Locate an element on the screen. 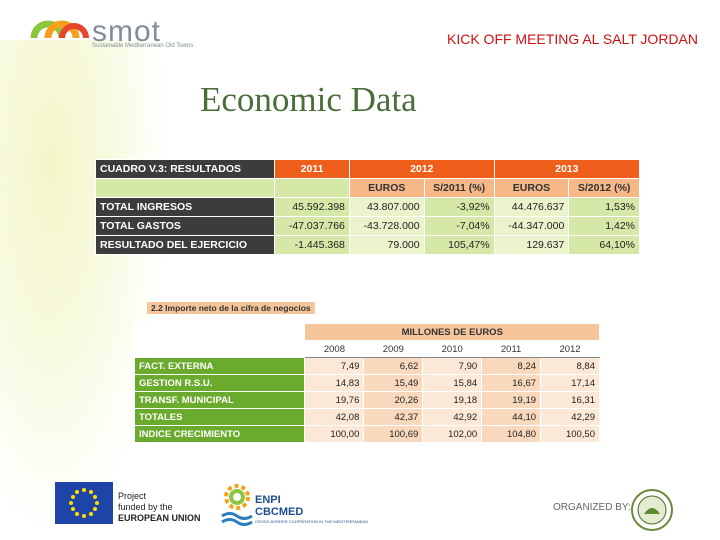 The height and width of the screenshot is (540, 720). cell: 102,00 is located at coordinates (452, 434).